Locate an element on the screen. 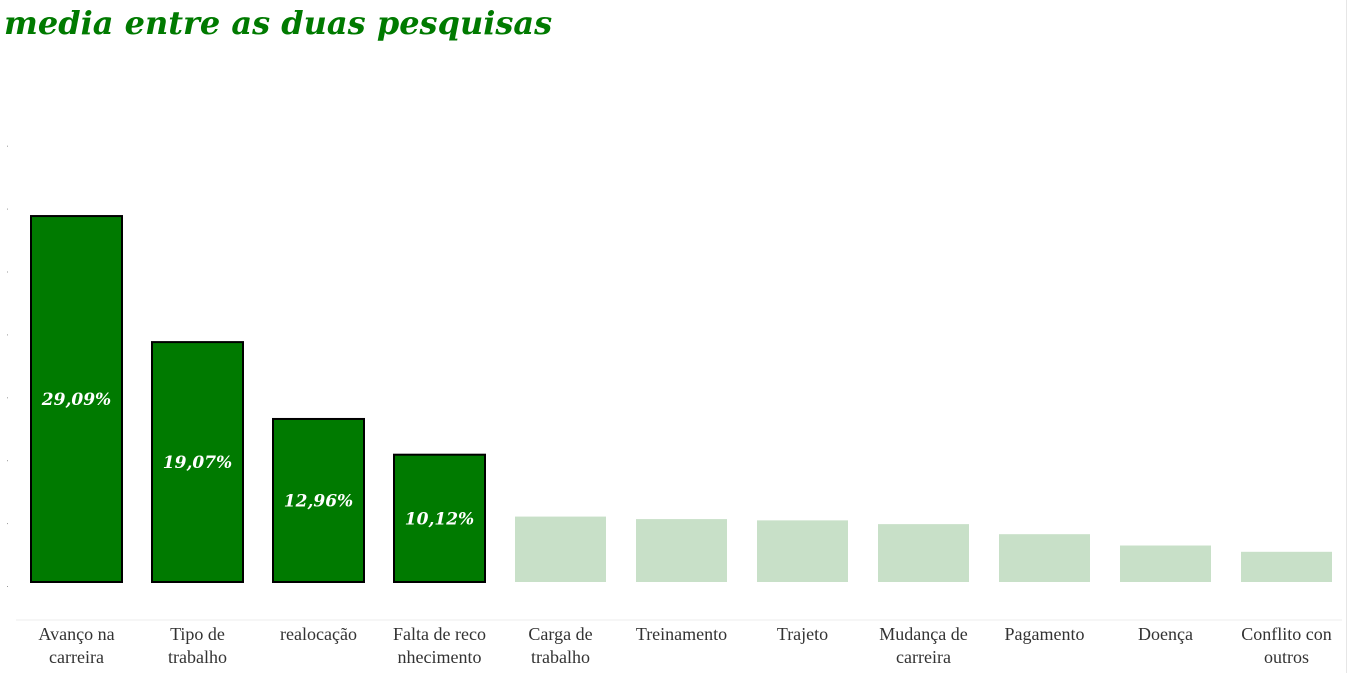 This screenshot has width=1347, height=673. x-tick-label: Carga de trabalho is located at coordinates (560, 645).